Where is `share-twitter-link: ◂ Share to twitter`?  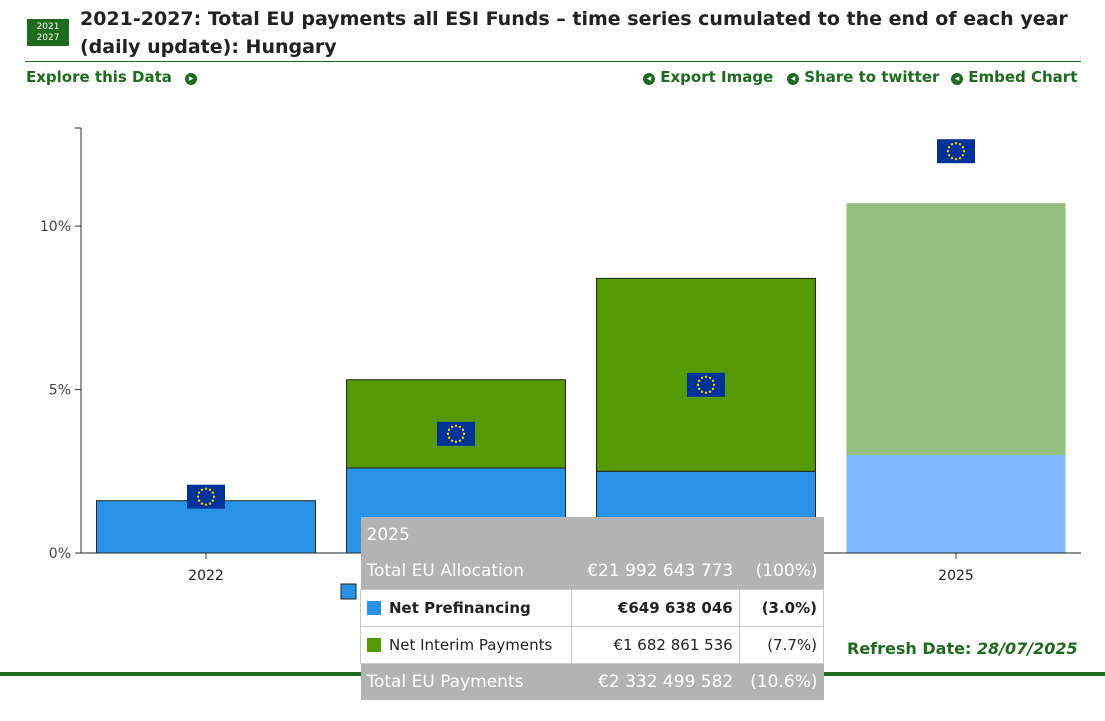
share-twitter-link: ◂ Share to twitter is located at coordinates (863, 77).